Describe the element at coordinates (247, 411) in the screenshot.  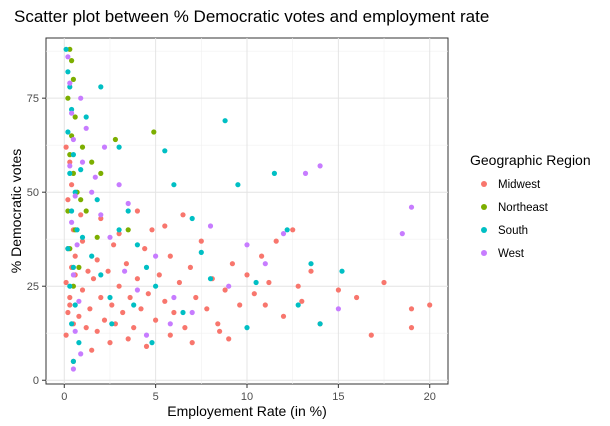
I see `x-axis-title: Employement Rate (in %)` at that location.